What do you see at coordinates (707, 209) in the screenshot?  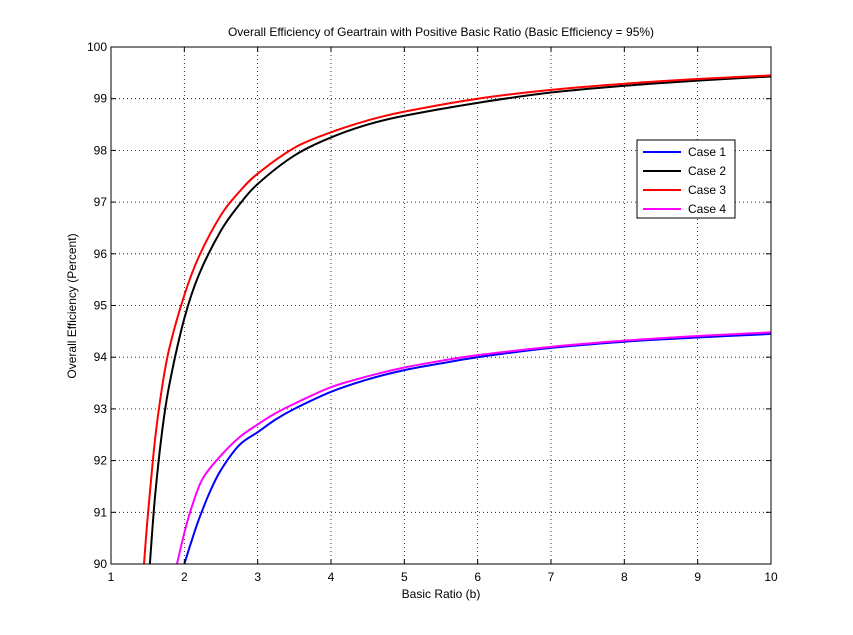 I see `legend-label-case-4: Case 4` at bounding box center [707, 209].